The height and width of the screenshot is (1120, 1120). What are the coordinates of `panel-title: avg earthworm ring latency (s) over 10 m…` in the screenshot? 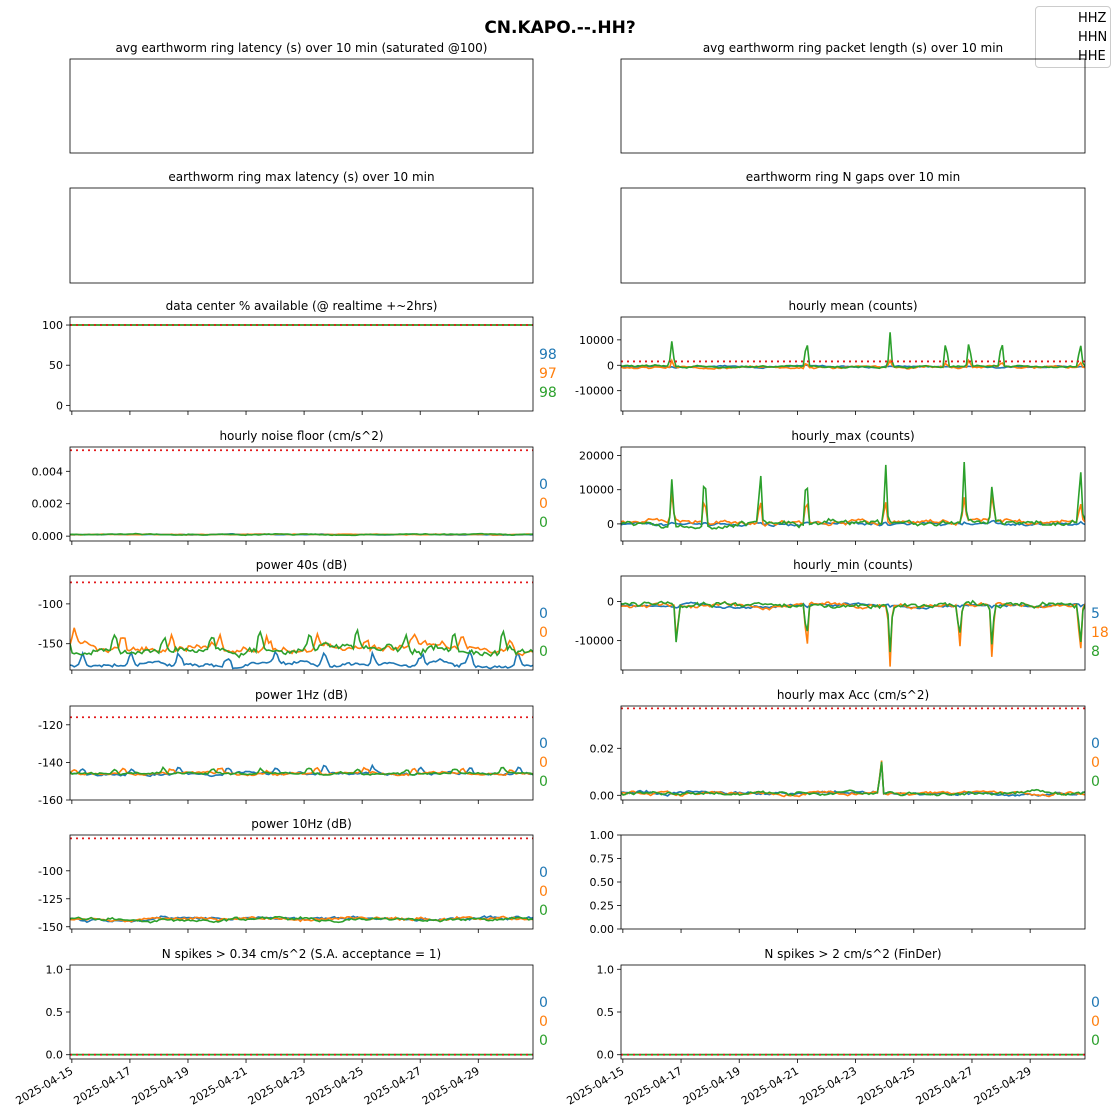 It's located at (302, 48).